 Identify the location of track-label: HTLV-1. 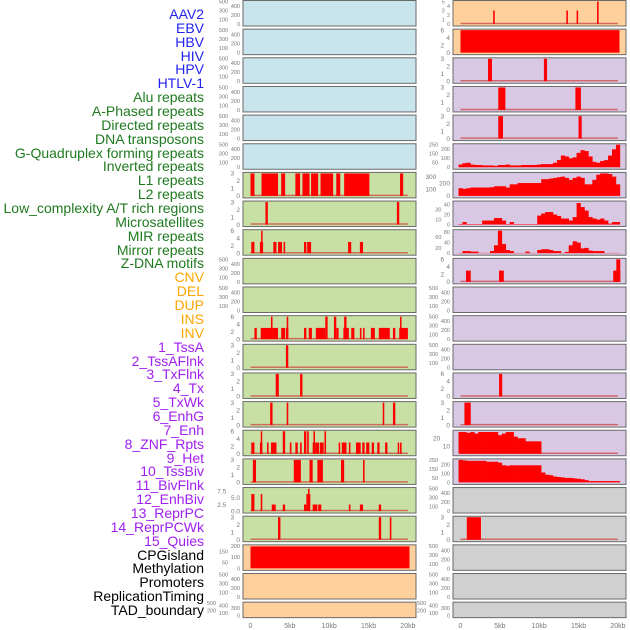
(180, 83).